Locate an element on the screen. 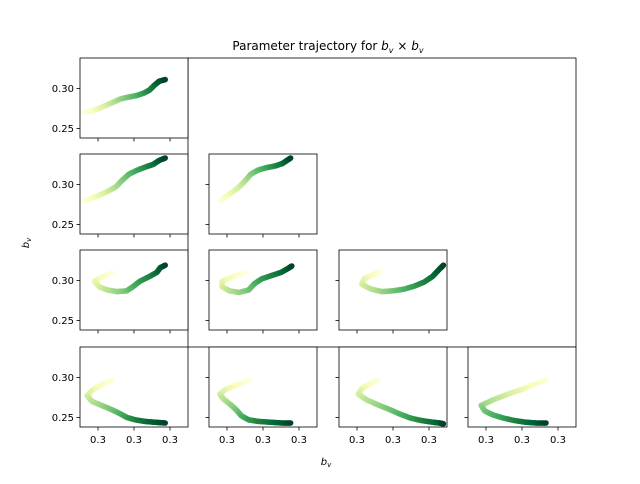  panel-r0-c0: 0.25 0.30 is located at coordinates (120, 99).